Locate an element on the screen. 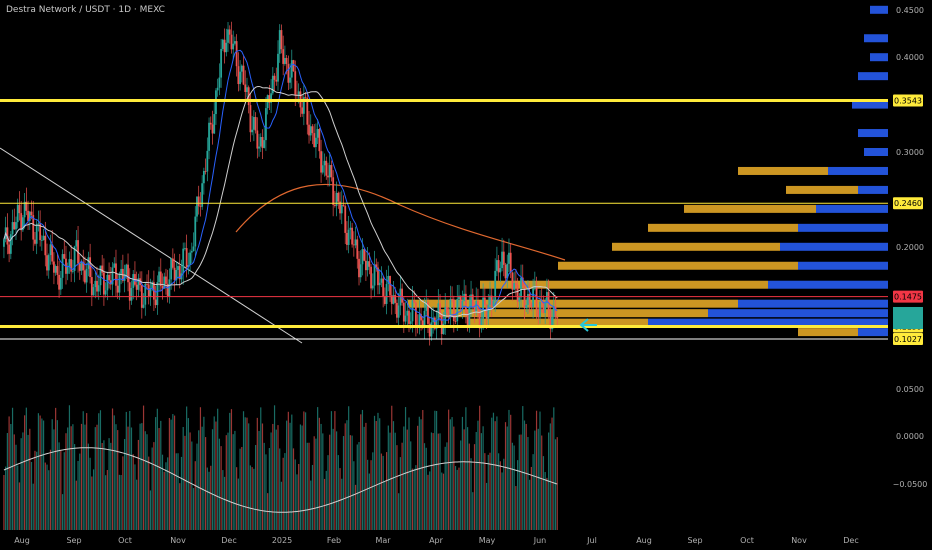  time-tick-4: Dec is located at coordinates (228, 540).